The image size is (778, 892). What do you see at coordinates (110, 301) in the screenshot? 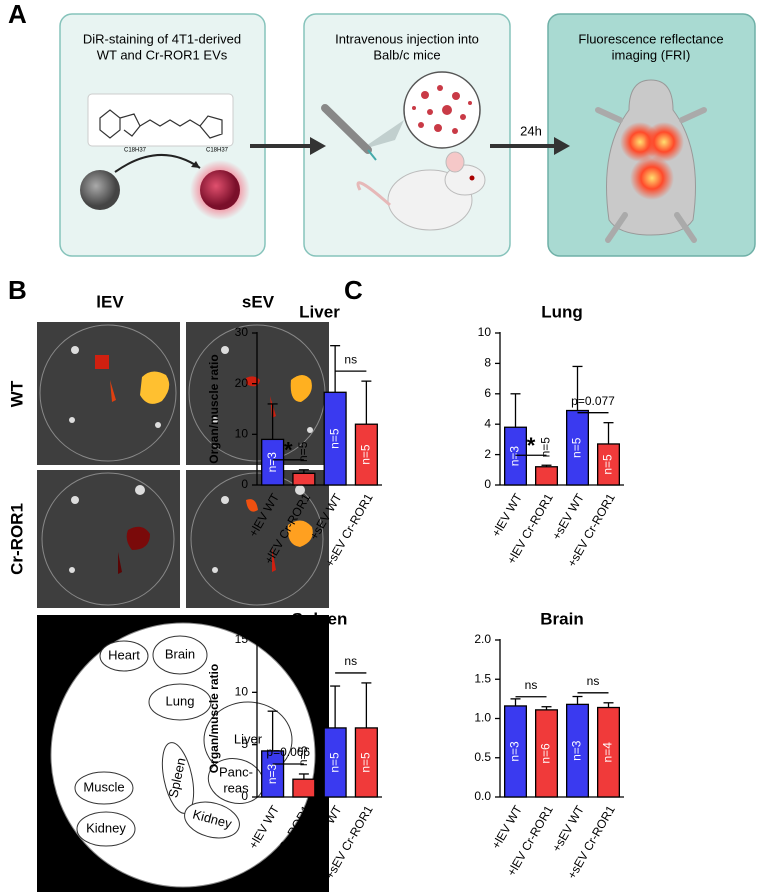
I see `column-label: lEV` at bounding box center [110, 301].